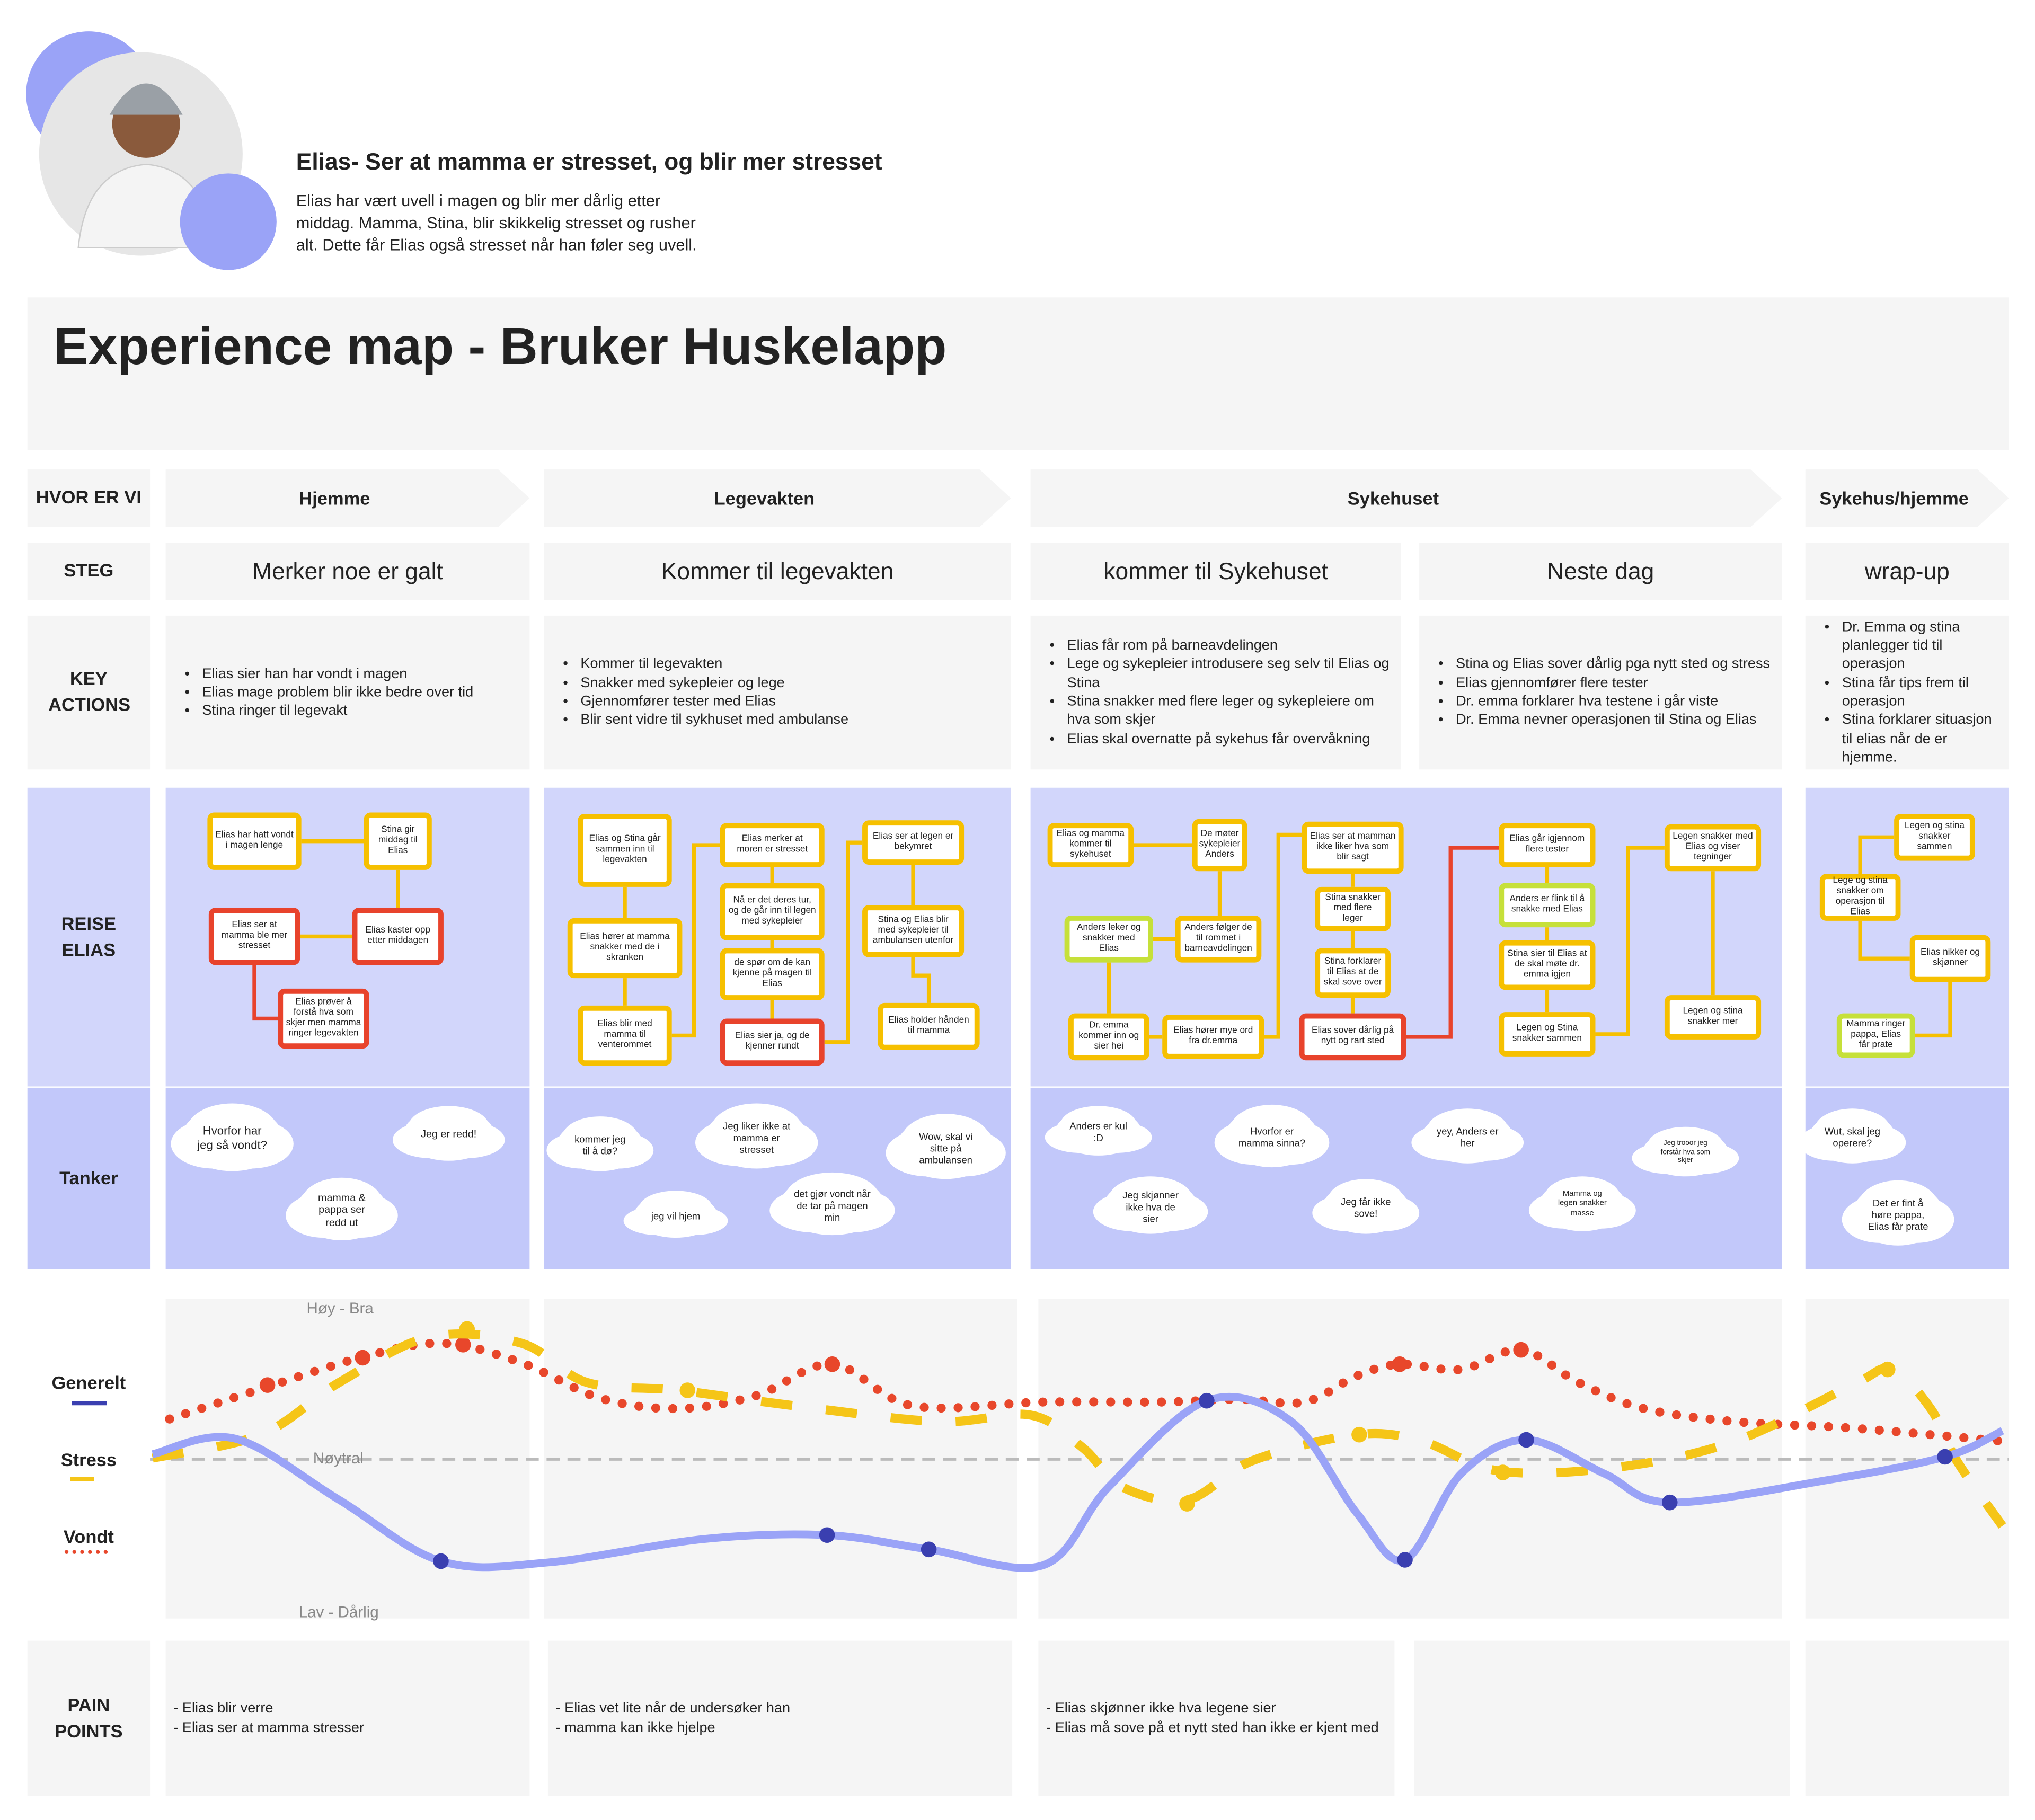 The width and height of the screenshot is (2035, 1820). I want to click on journey-node: Elias har hatt vondt i magen lenge, so click(254, 841).